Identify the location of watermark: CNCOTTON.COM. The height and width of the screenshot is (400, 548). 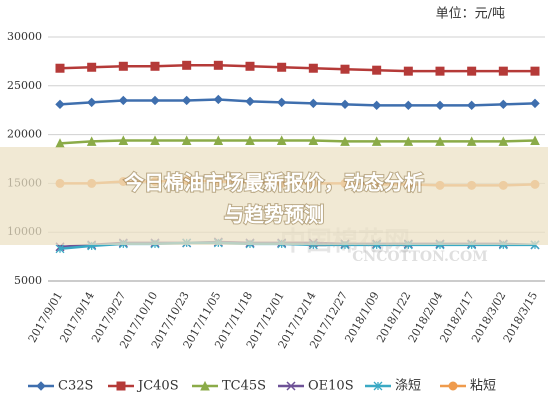
(419, 257).